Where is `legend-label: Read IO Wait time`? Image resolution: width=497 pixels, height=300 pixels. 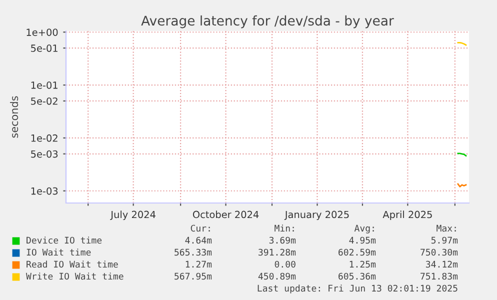
legend-label: Read IO Wait time is located at coordinates (72, 264).